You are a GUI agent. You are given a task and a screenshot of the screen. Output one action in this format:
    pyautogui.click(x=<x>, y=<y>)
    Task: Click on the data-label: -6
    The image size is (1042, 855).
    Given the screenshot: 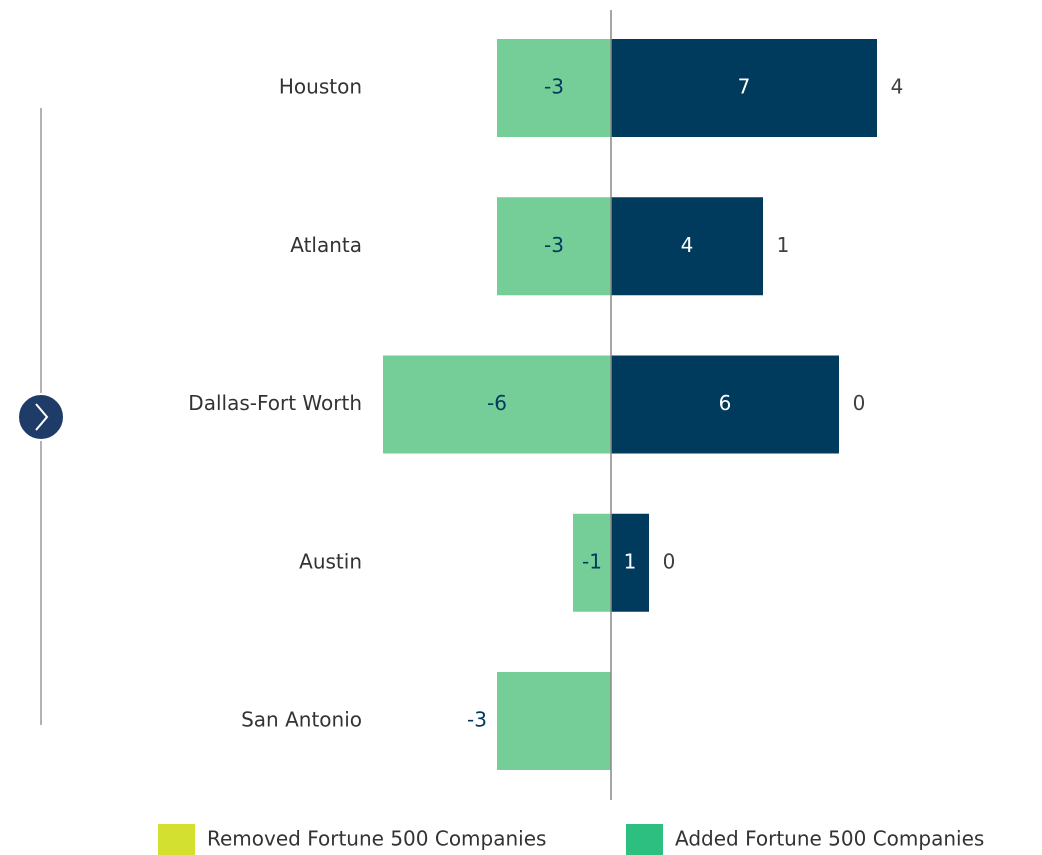 What is the action you would take?
    pyautogui.click(x=497, y=403)
    